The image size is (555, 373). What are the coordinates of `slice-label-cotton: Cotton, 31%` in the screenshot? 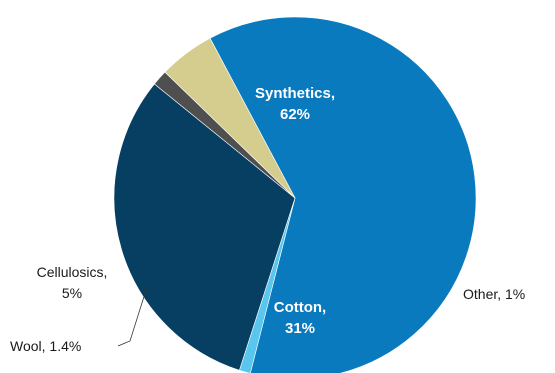 It's located at (300, 318).